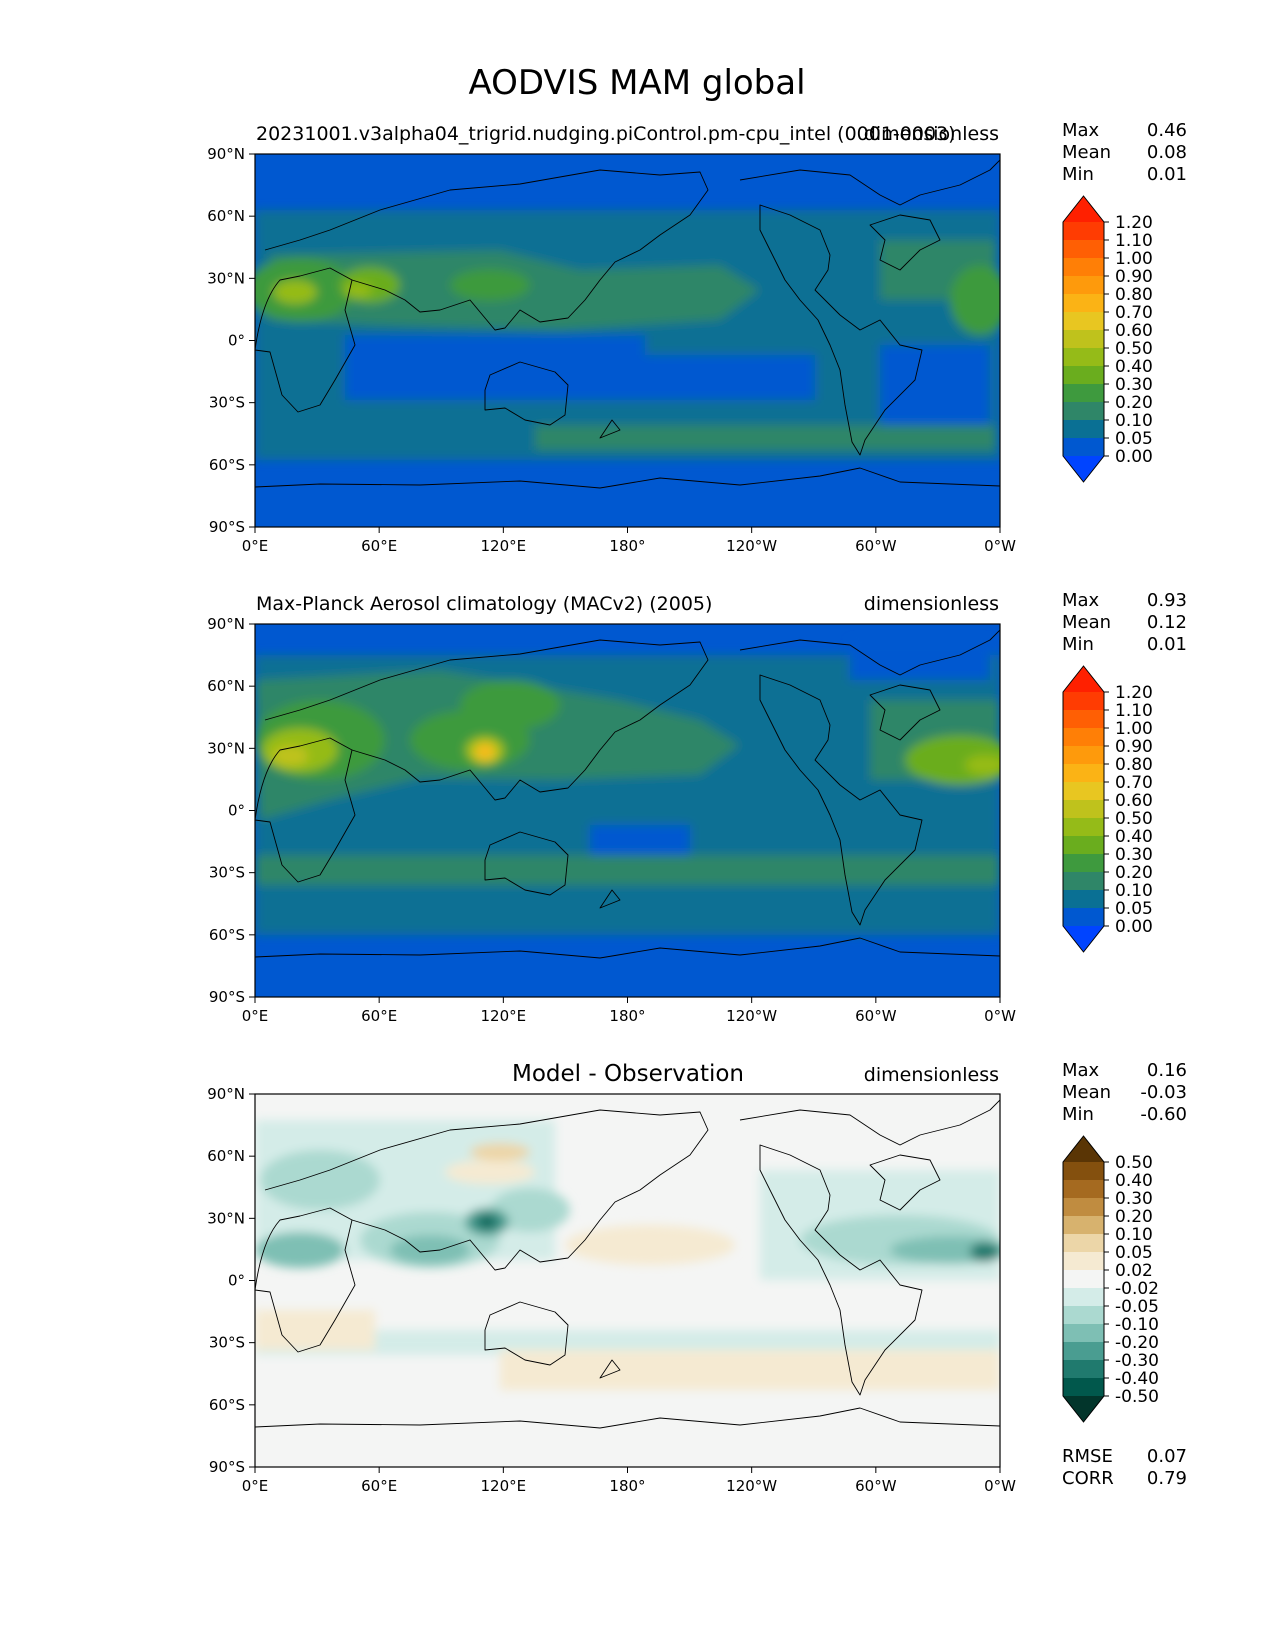  I want to click on stats-box: Max 0.46 Mean 0.08 Min 0.01, so click(1124, 152).